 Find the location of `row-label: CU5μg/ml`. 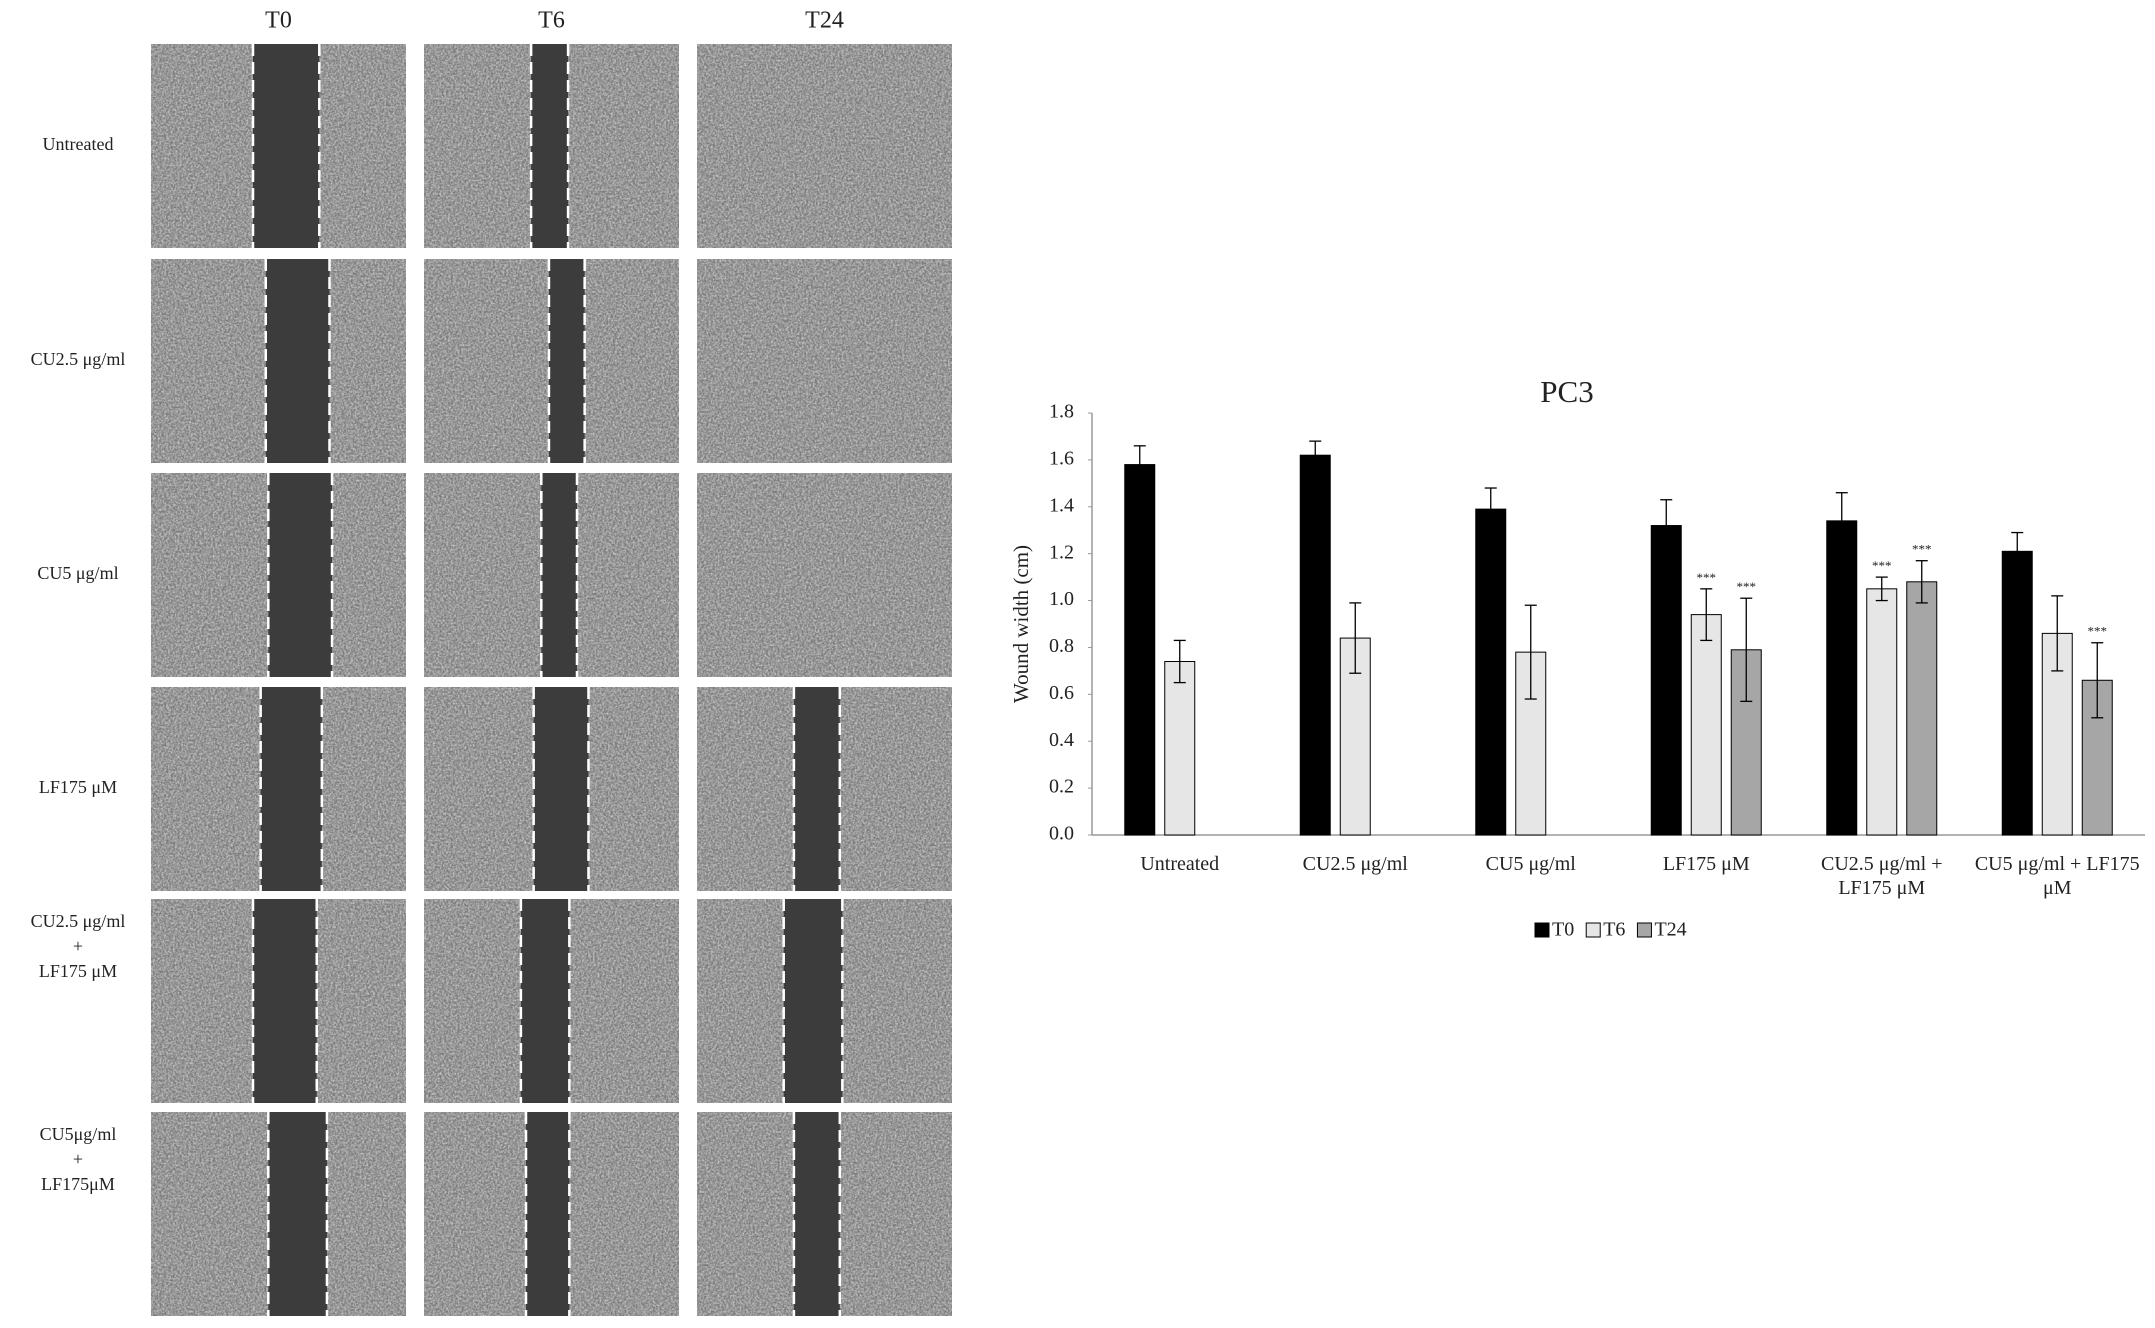

row-label: CU5μg/ml is located at coordinates (78, 1134).